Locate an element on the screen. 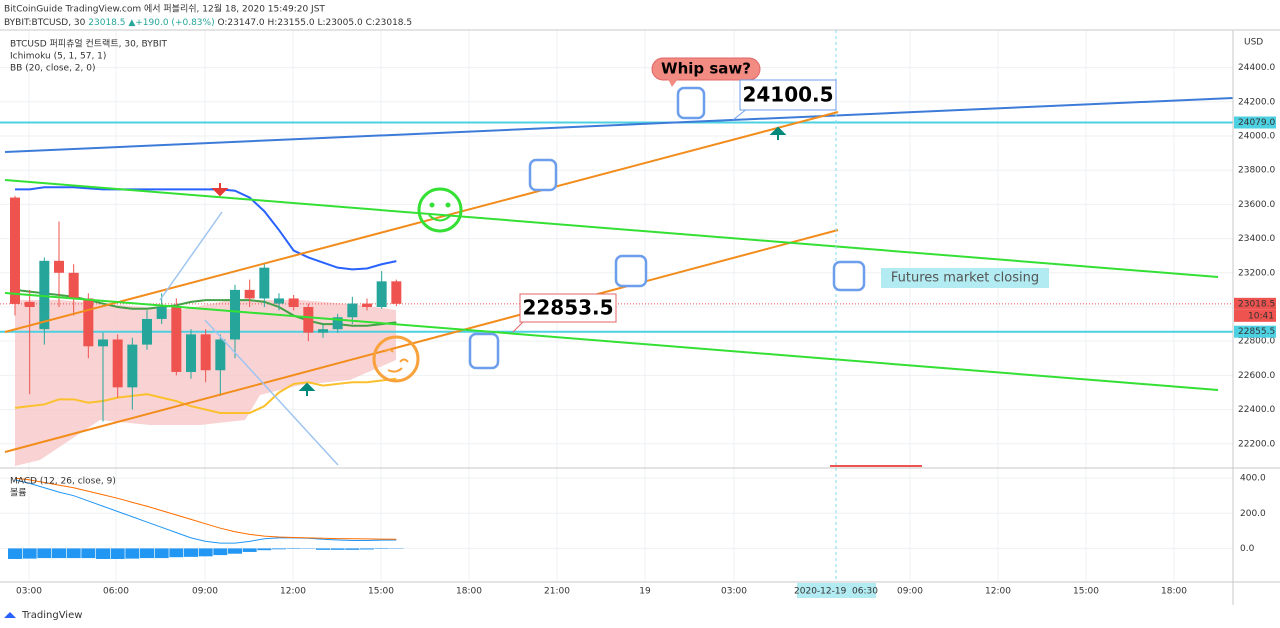 The image size is (1280, 628). y-tick-label: 22200.0 is located at coordinates (1256, 444).